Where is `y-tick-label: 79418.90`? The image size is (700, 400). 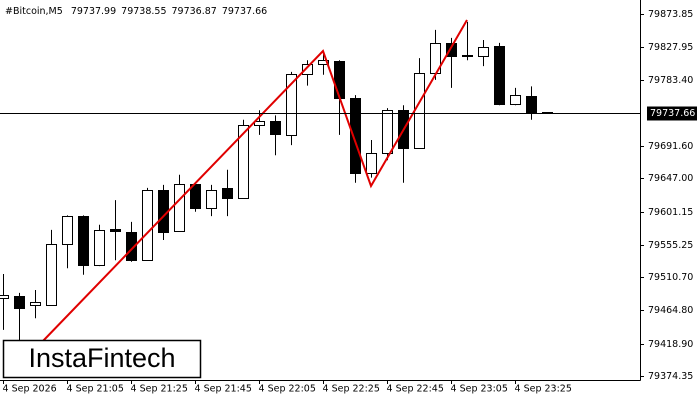 y-tick-label: 79418.90 is located at coordinates (670, 344).